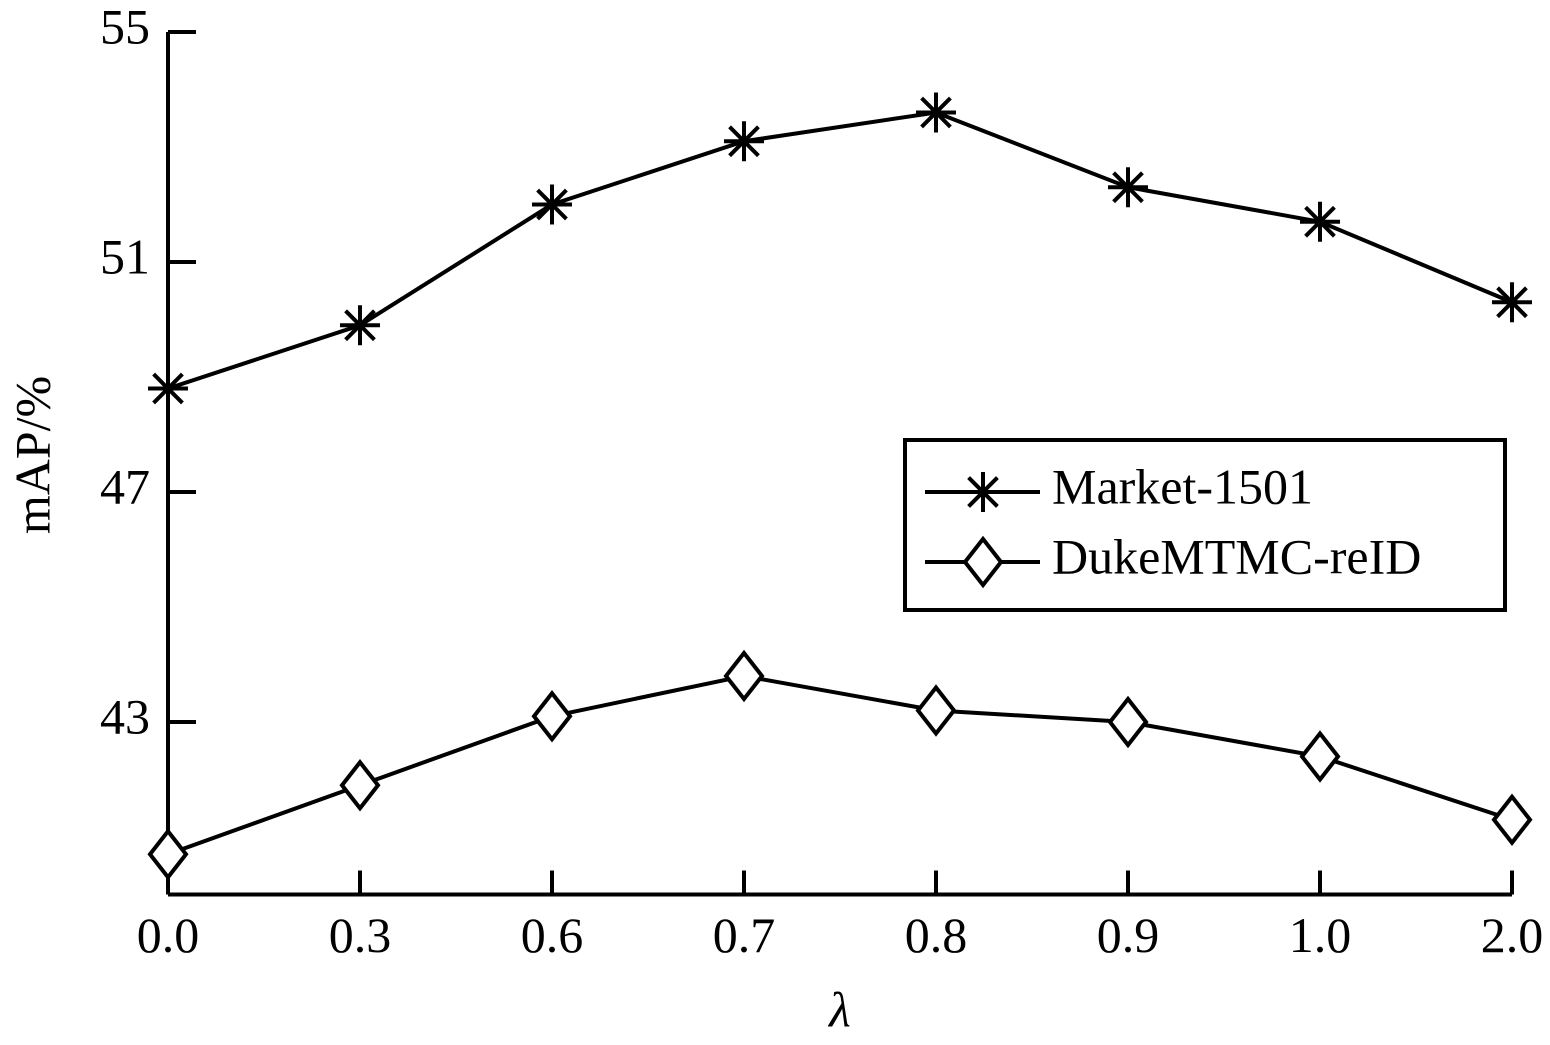 The width and height of the screenshot is (1550, 1045). Describe the element at coordinates (936, 935) in the screenshot. I see `x-tick-label: 0.8` at that location.